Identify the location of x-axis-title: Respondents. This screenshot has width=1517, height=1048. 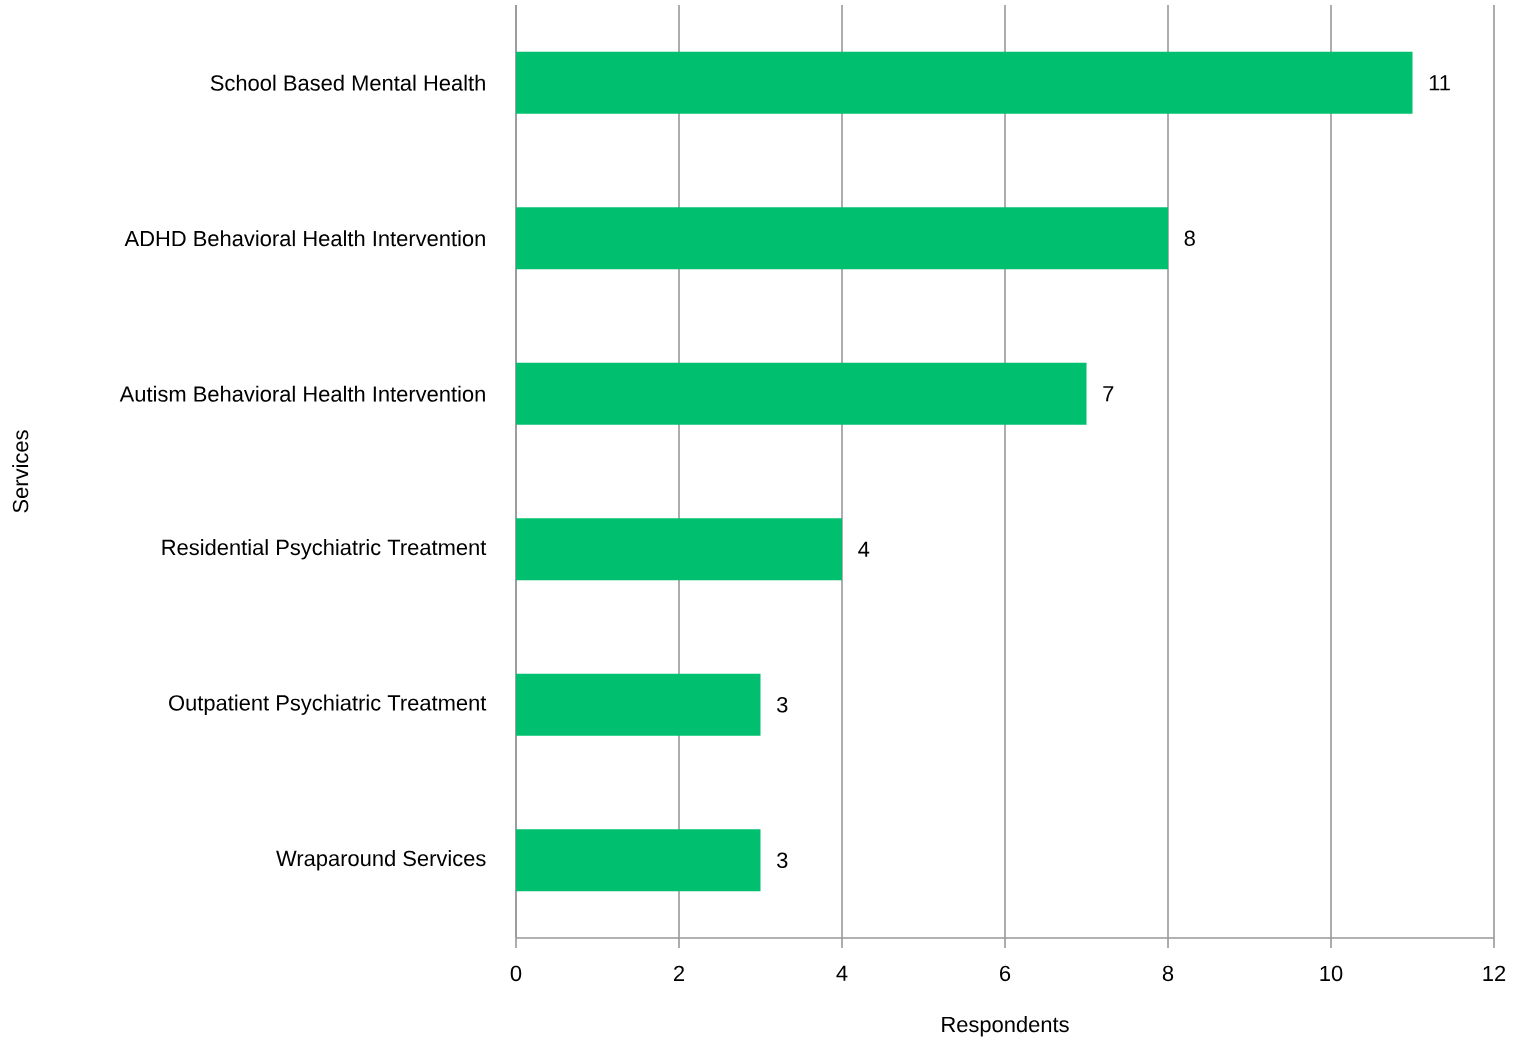
(1005, 1026).